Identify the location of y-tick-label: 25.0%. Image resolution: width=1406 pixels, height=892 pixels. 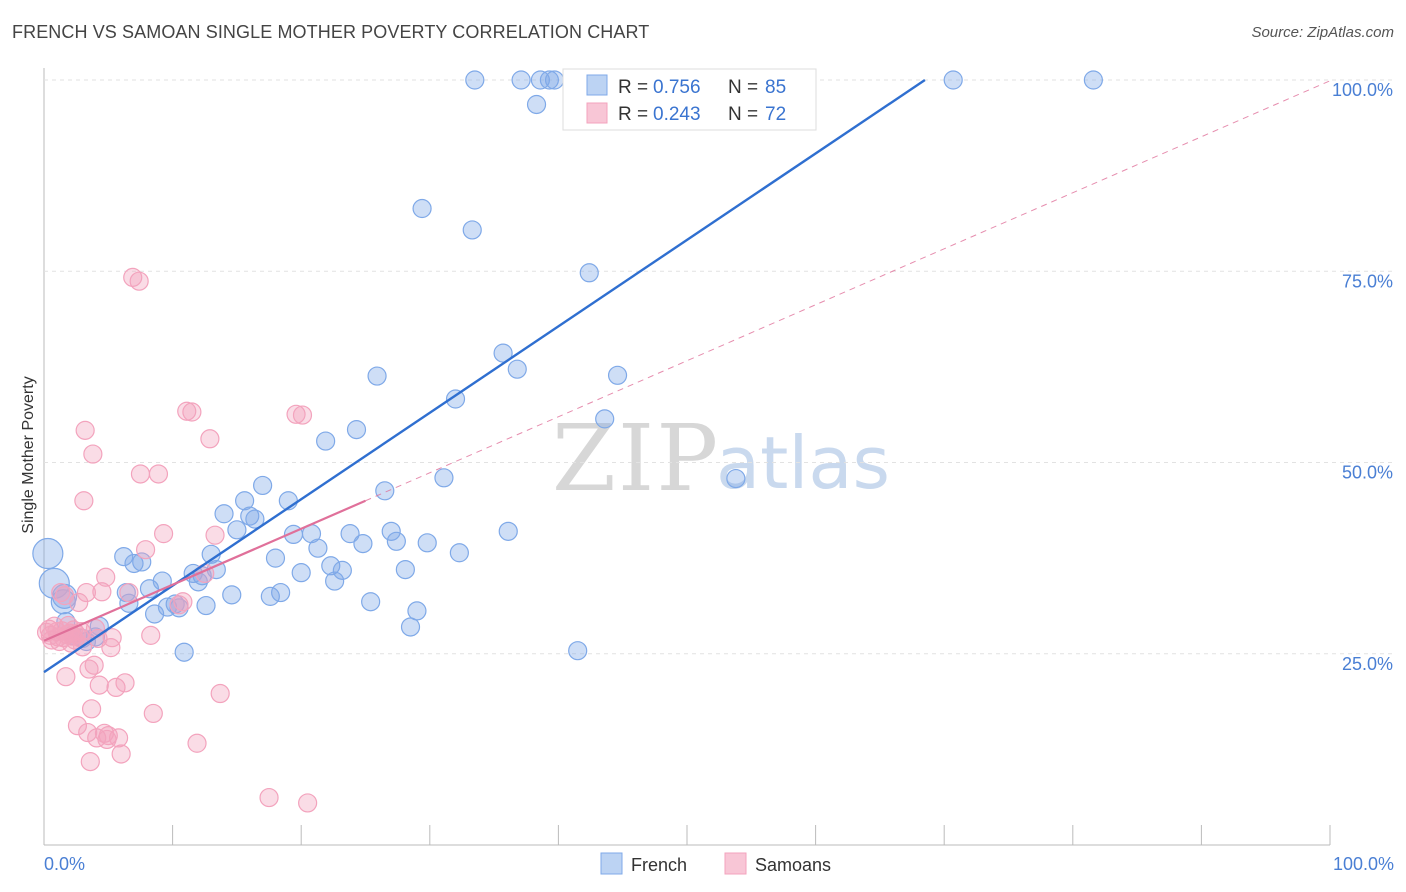
(1367, 664).